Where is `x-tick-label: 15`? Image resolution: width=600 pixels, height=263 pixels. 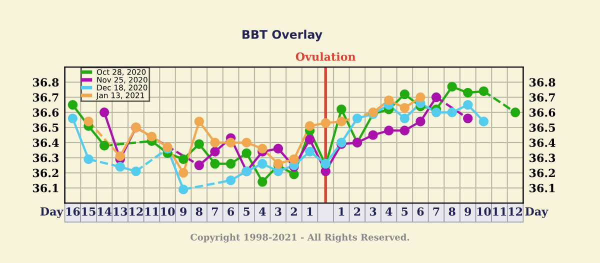 x-tick-label: 15 is located at coordinates (89, 211).